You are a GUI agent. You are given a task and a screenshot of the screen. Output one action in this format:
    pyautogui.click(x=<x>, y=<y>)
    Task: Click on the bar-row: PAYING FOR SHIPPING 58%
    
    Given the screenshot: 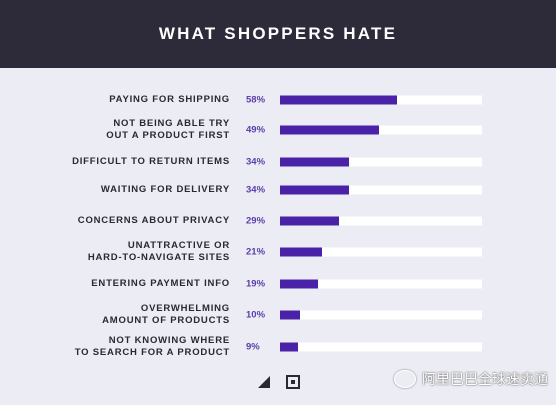 What is the action you would take?
    pyautogui.click(x=278, y=100)
    